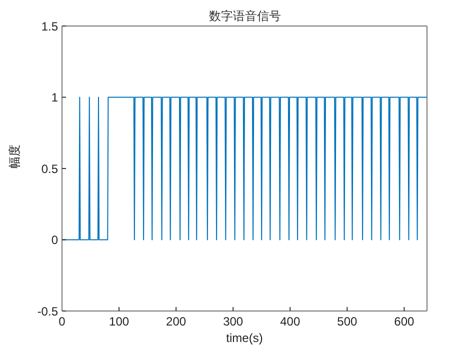 The height and width of the screenshot is (355, 474). Describe the element at coordinates (54, 240) in the screenshot. I see `y-tick-label: 0` at that location.